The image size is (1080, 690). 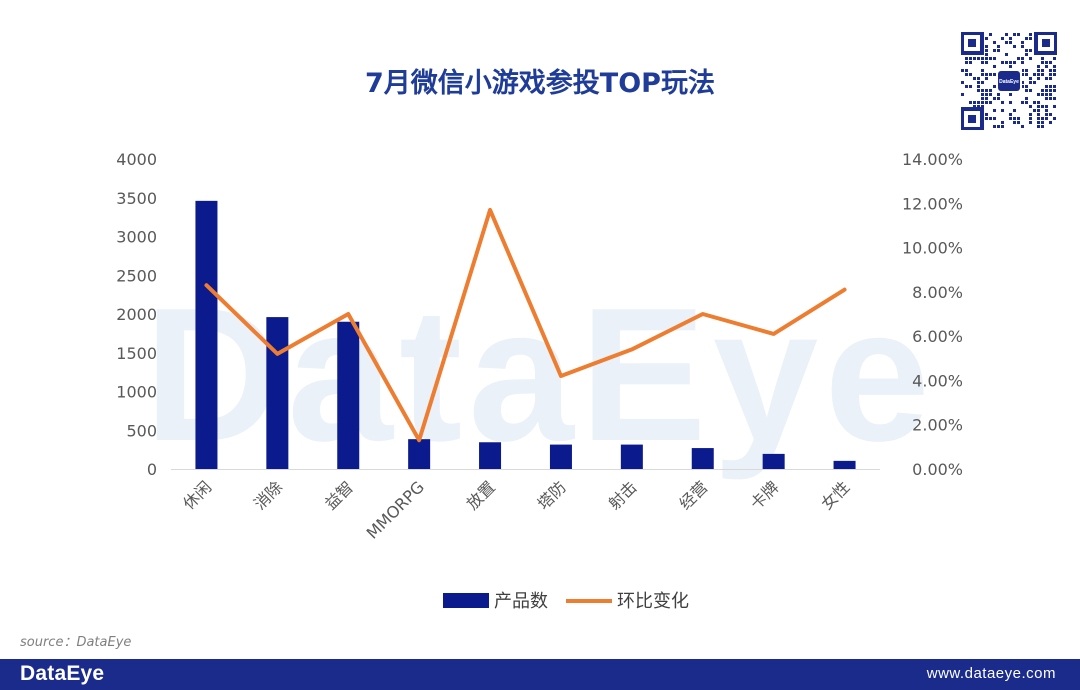 I want to click on left-axis: 0 500 1000 1500 2000 2500 3000 3500 4000, so click(x=136, y=314).